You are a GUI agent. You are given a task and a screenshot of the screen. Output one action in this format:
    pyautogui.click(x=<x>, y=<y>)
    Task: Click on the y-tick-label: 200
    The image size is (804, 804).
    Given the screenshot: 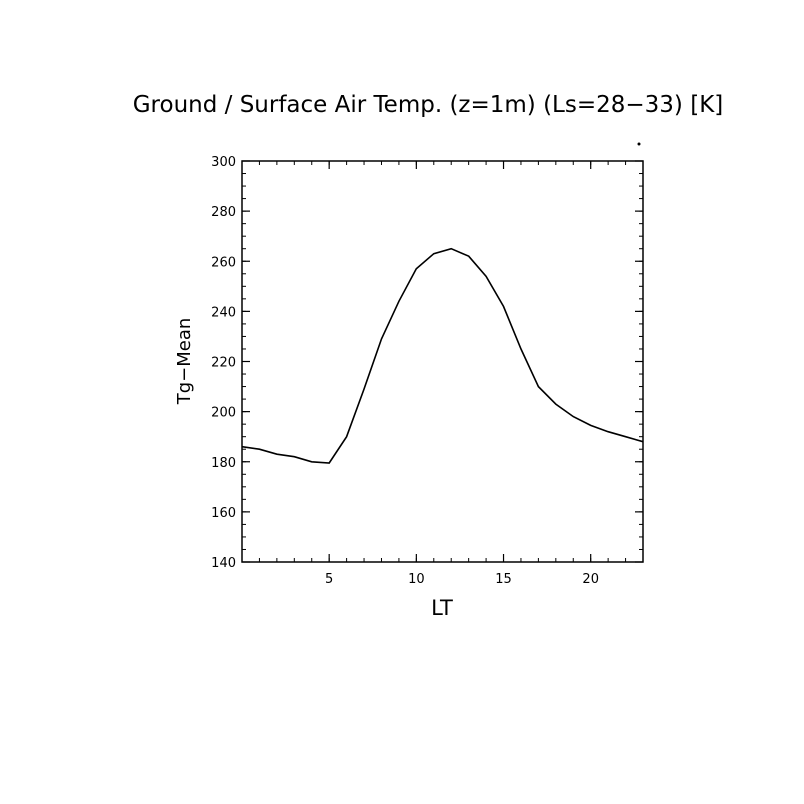 What is the action you would take?
    pyautogui.click(x=223, y=413)
    